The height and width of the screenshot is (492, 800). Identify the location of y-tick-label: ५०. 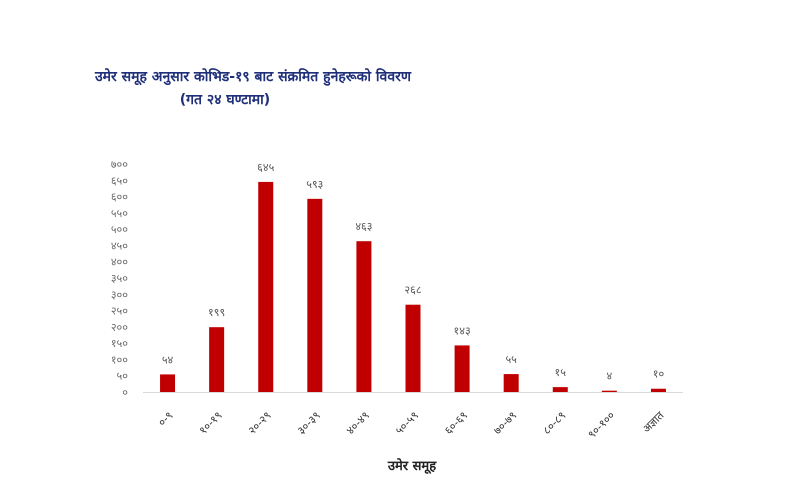
(123, 376).